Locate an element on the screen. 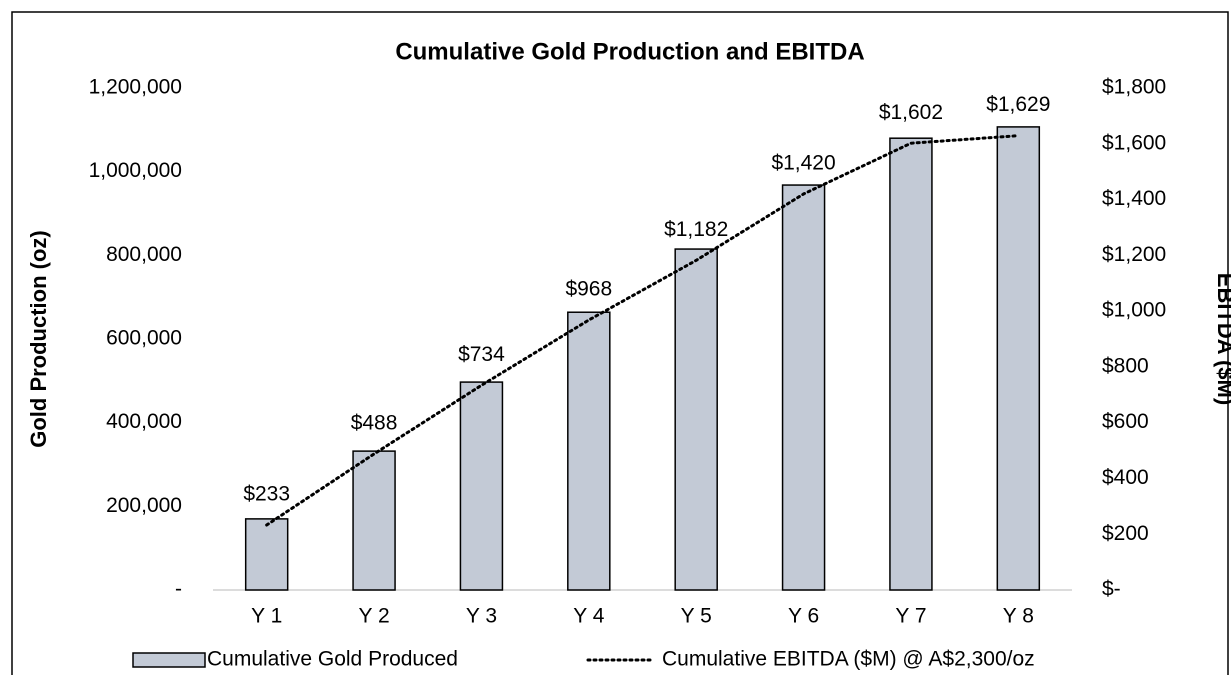 The height and width of the screenshot is (675, 1231). y-tick-label: 1,200,000 is located at coordinates (135, 87).